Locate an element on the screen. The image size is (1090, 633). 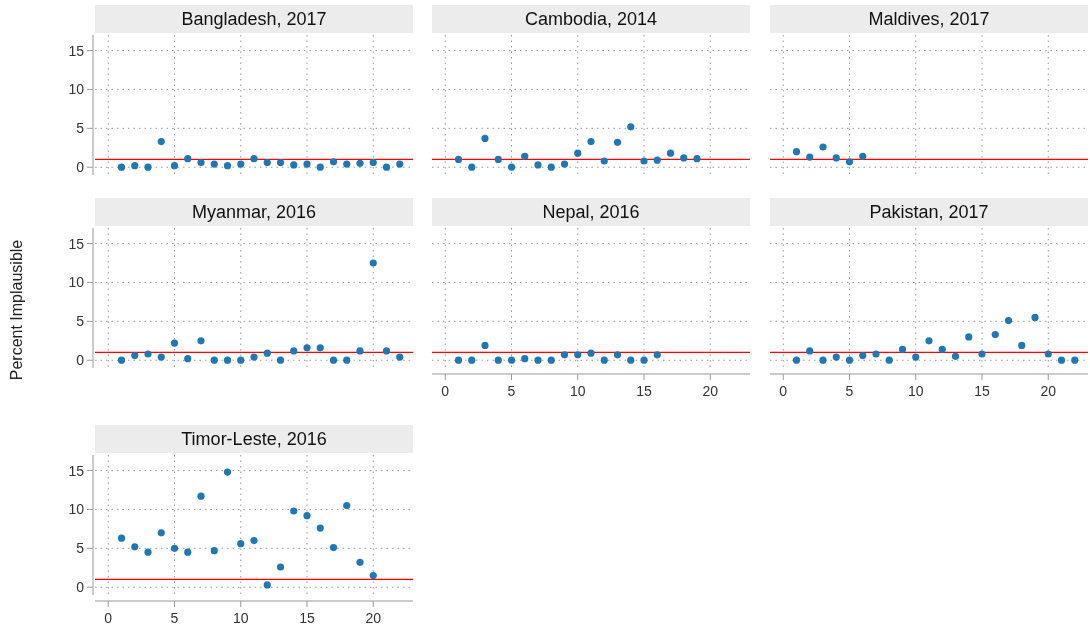
chart-title: Cambodia, 2014 is located at coordinates (591, 19).